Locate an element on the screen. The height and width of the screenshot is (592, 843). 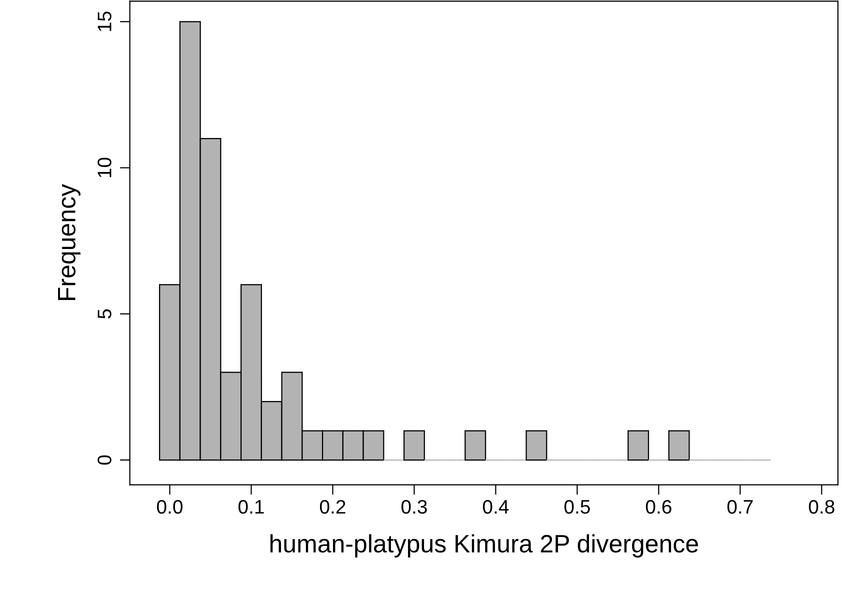
y-tick-label: 10 is located at coordinates (105, 168).